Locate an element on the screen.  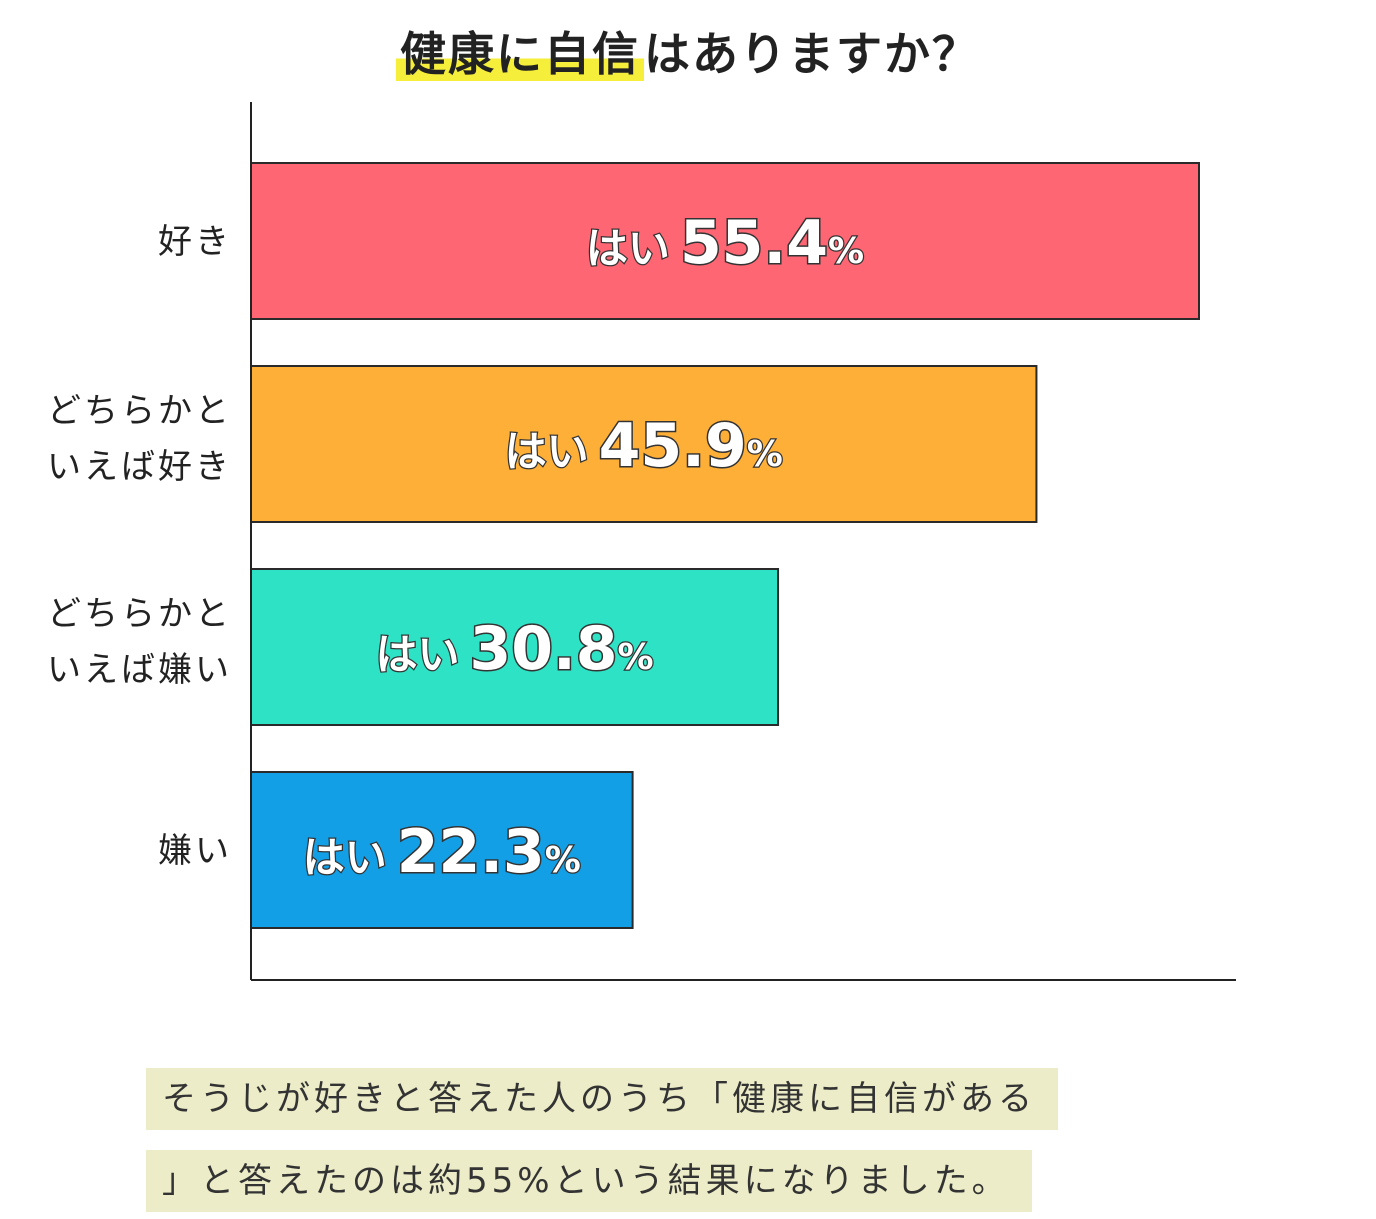
bar-value-number-2: 30.8 is located at coordinates (543, 649).